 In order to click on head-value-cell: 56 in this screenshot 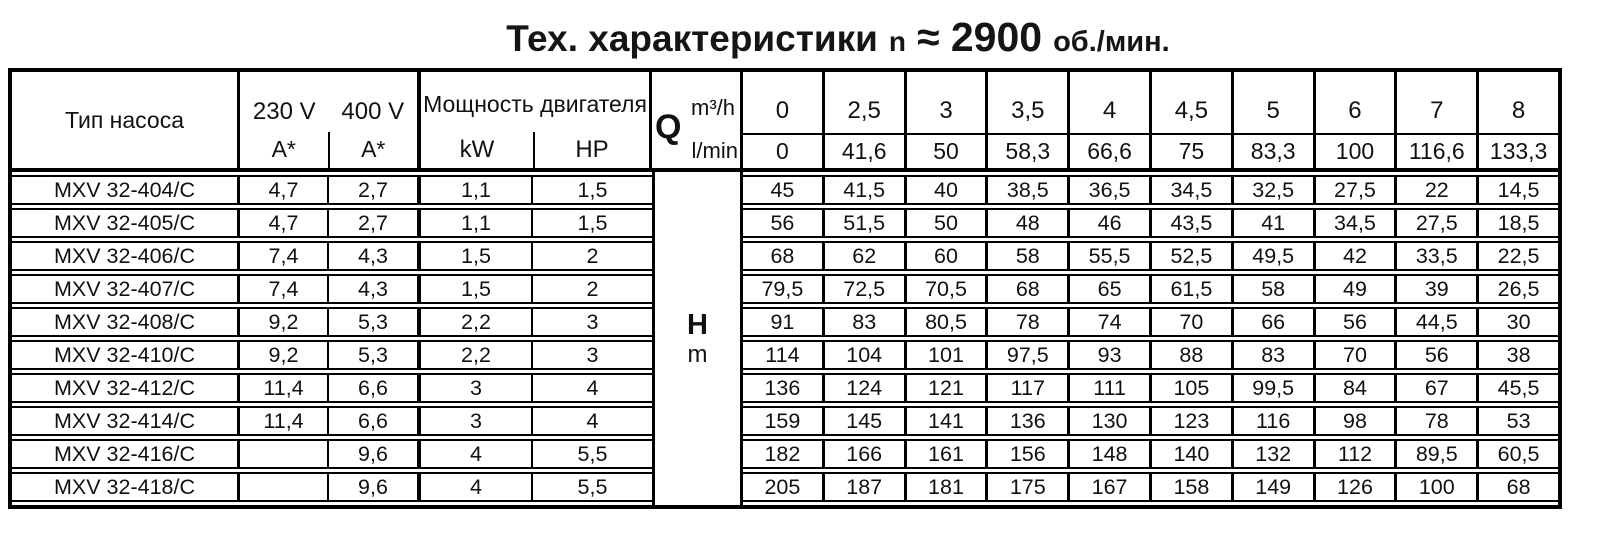, I will do `click(784, 223)`.